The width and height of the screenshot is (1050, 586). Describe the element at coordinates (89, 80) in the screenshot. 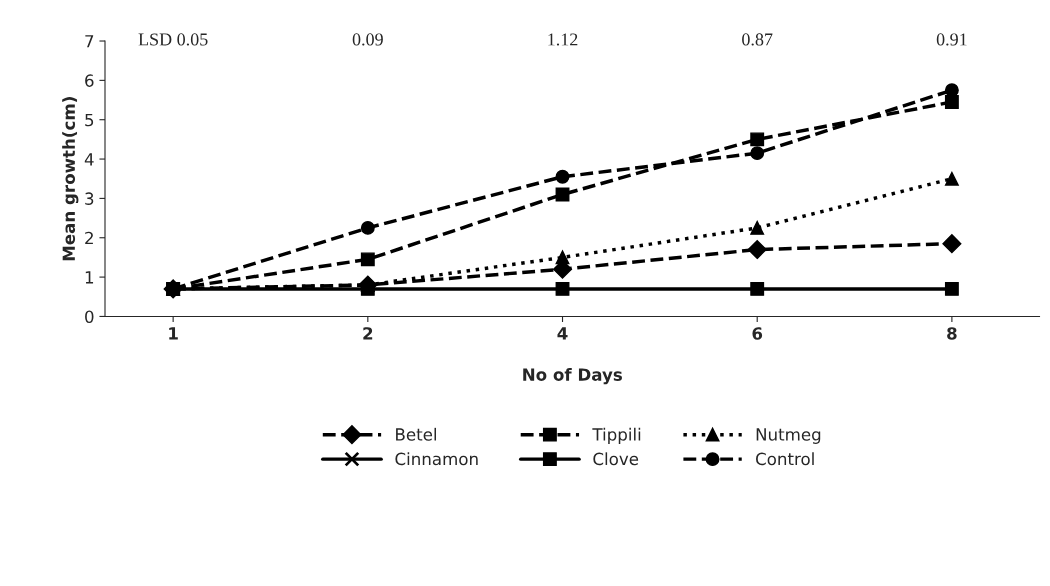

I see `y-tick-label: 6` at that location.